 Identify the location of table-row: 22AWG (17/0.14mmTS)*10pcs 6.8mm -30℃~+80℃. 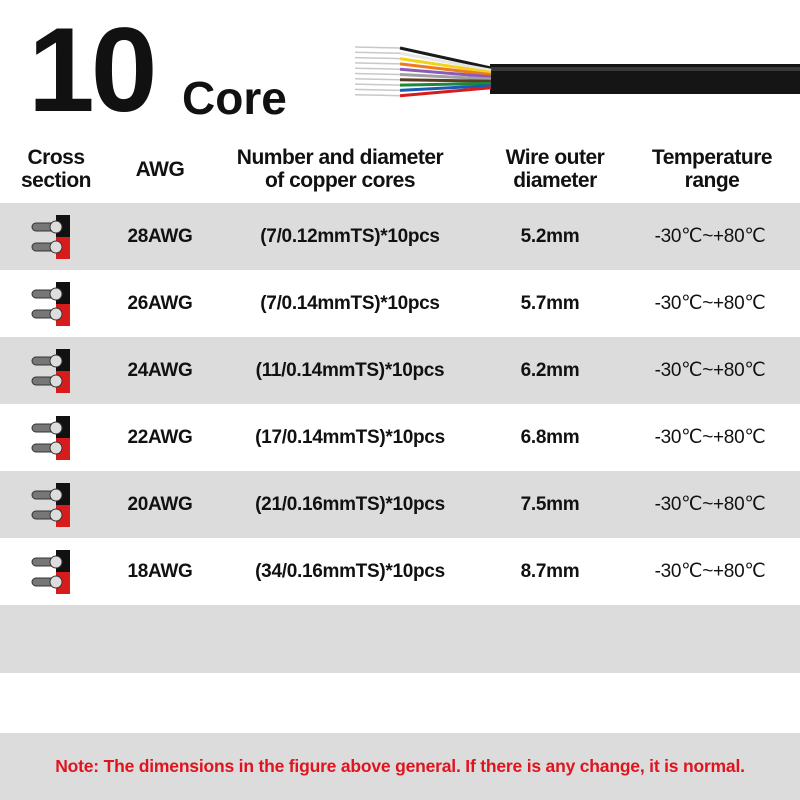
(400, 437).